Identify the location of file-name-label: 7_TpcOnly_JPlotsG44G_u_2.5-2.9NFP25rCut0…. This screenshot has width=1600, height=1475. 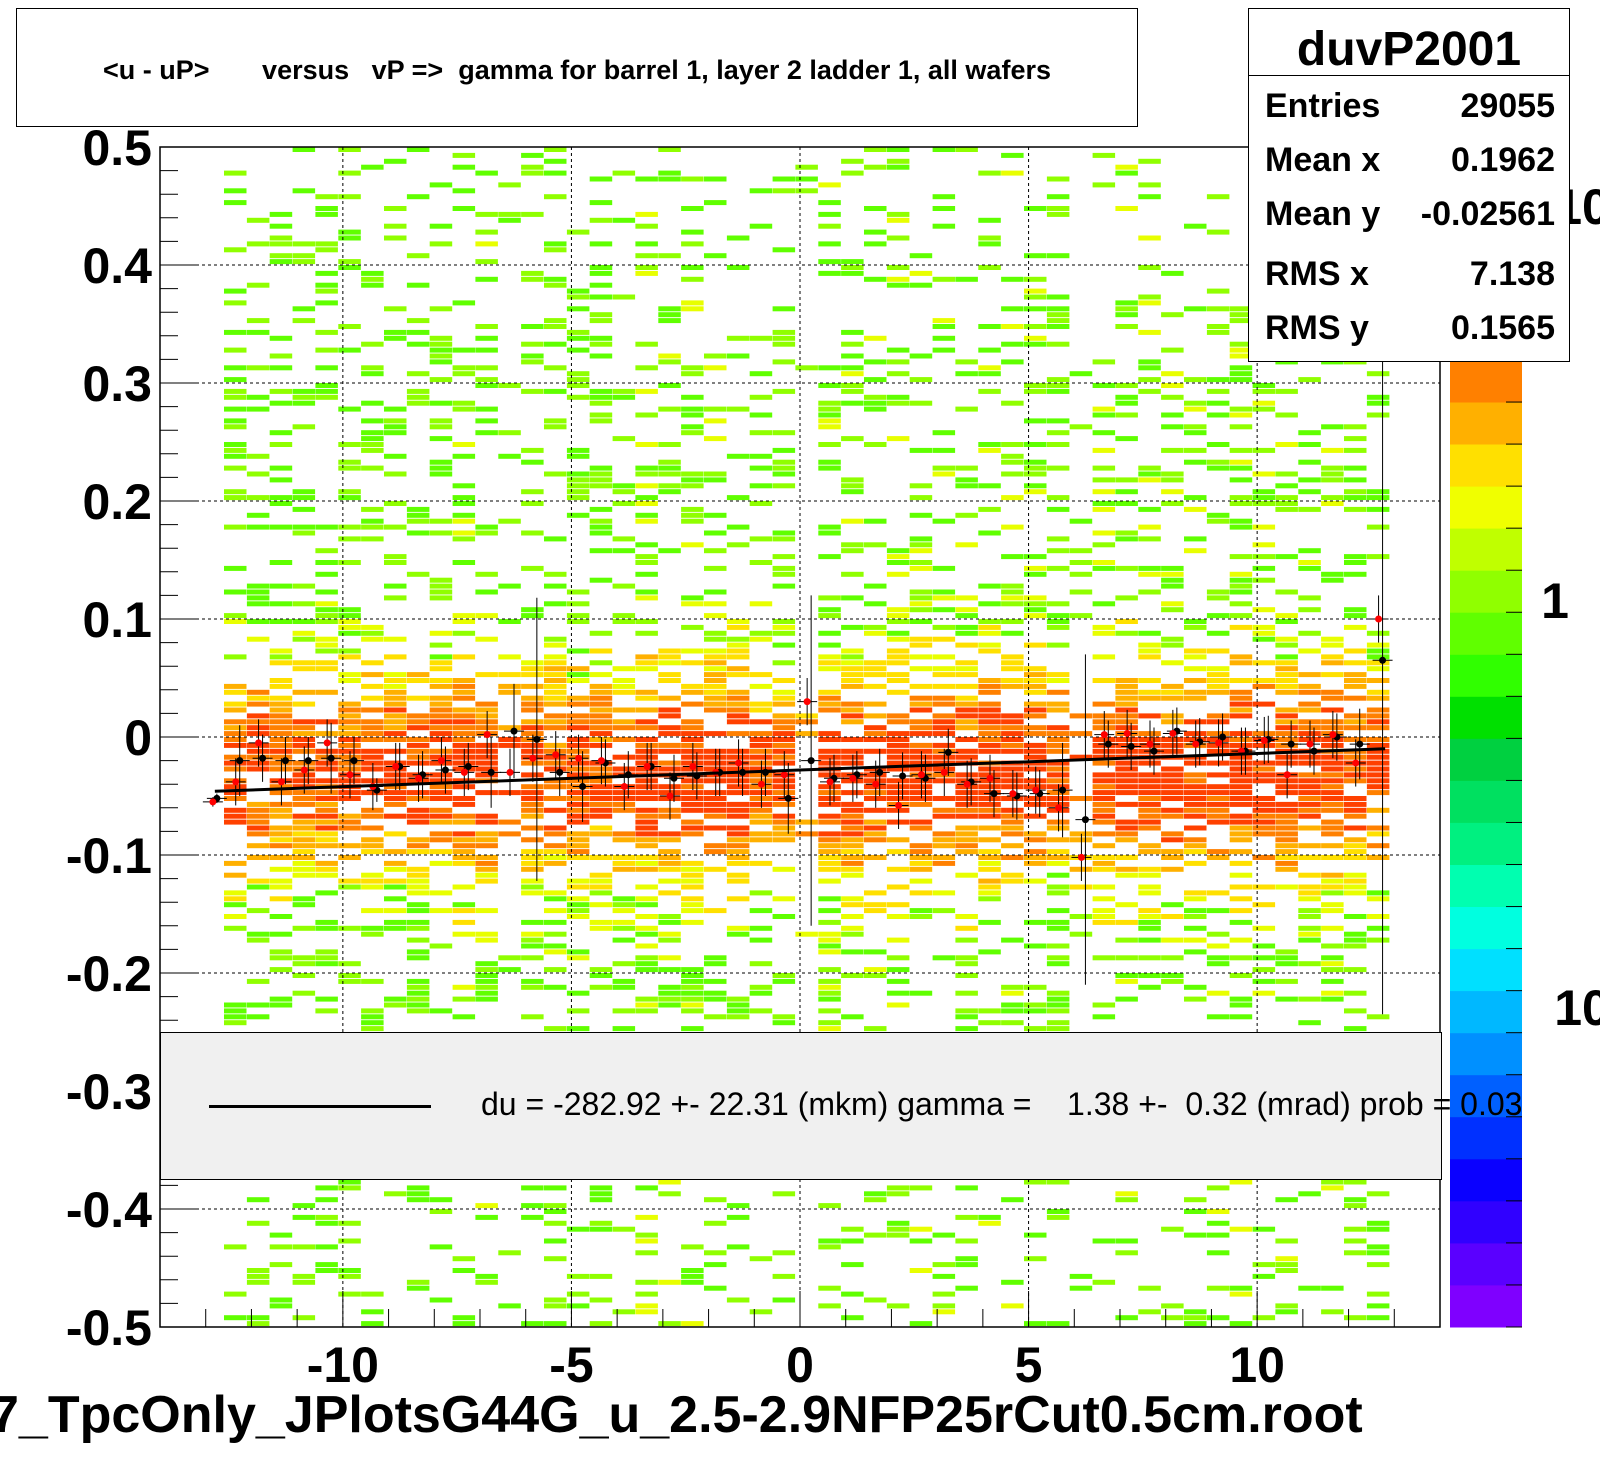
(681, 1415).